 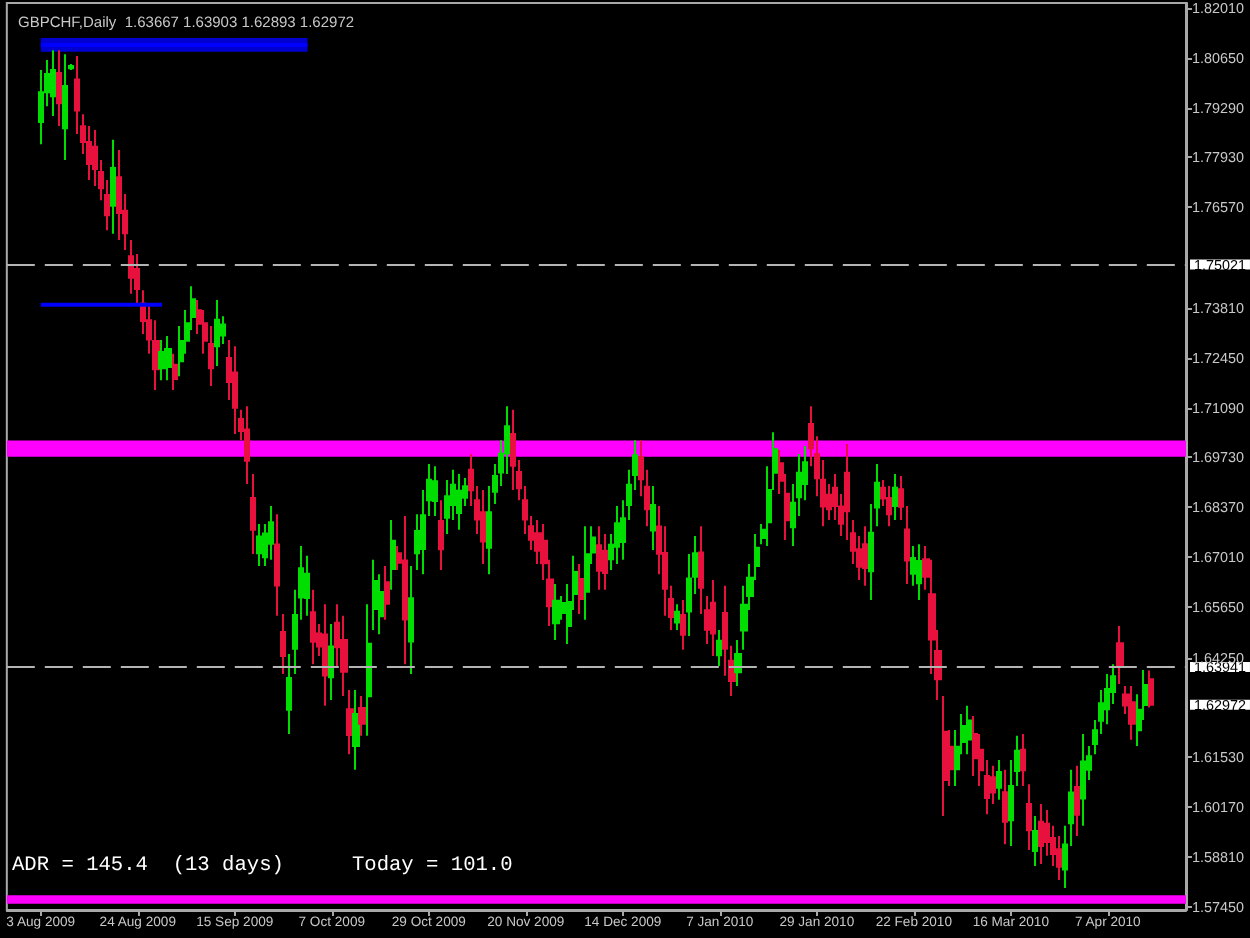 What do you see at coordinates (148, 866) in the screenshot?
I see `annotation: ADR = 145.4 (13 days)` at bounding box center [148, 866].